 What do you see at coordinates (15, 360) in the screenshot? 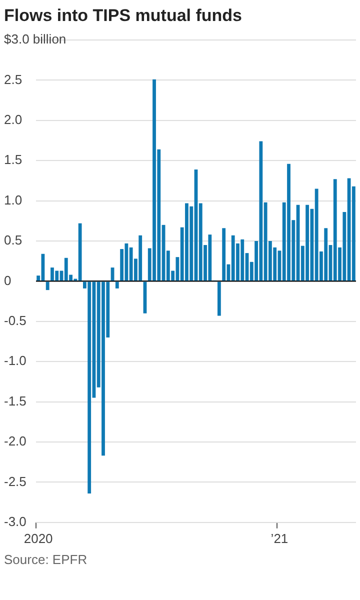
I see `y-tick-label: -1.0` at bounding box center [15, 360].